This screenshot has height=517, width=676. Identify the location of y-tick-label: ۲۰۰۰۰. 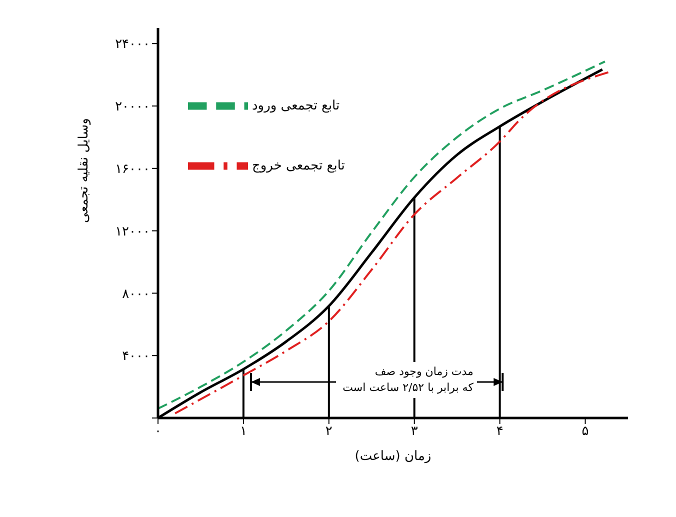
(132, 107).